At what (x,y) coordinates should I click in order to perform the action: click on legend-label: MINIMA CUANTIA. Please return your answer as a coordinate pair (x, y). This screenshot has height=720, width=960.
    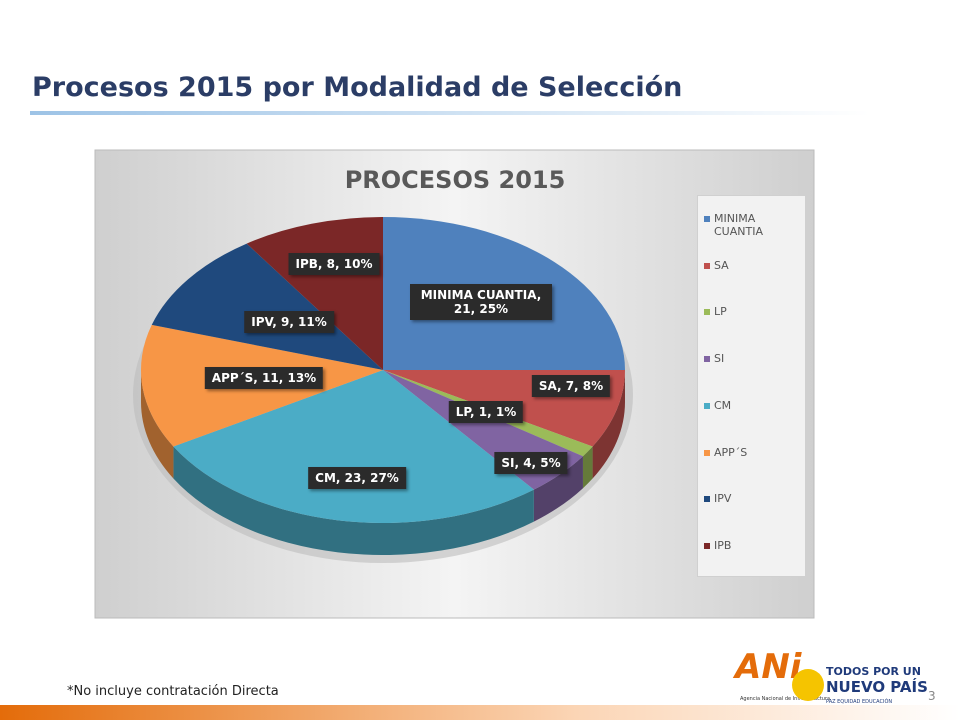
    Looking at the image, I should click on (738, 225).